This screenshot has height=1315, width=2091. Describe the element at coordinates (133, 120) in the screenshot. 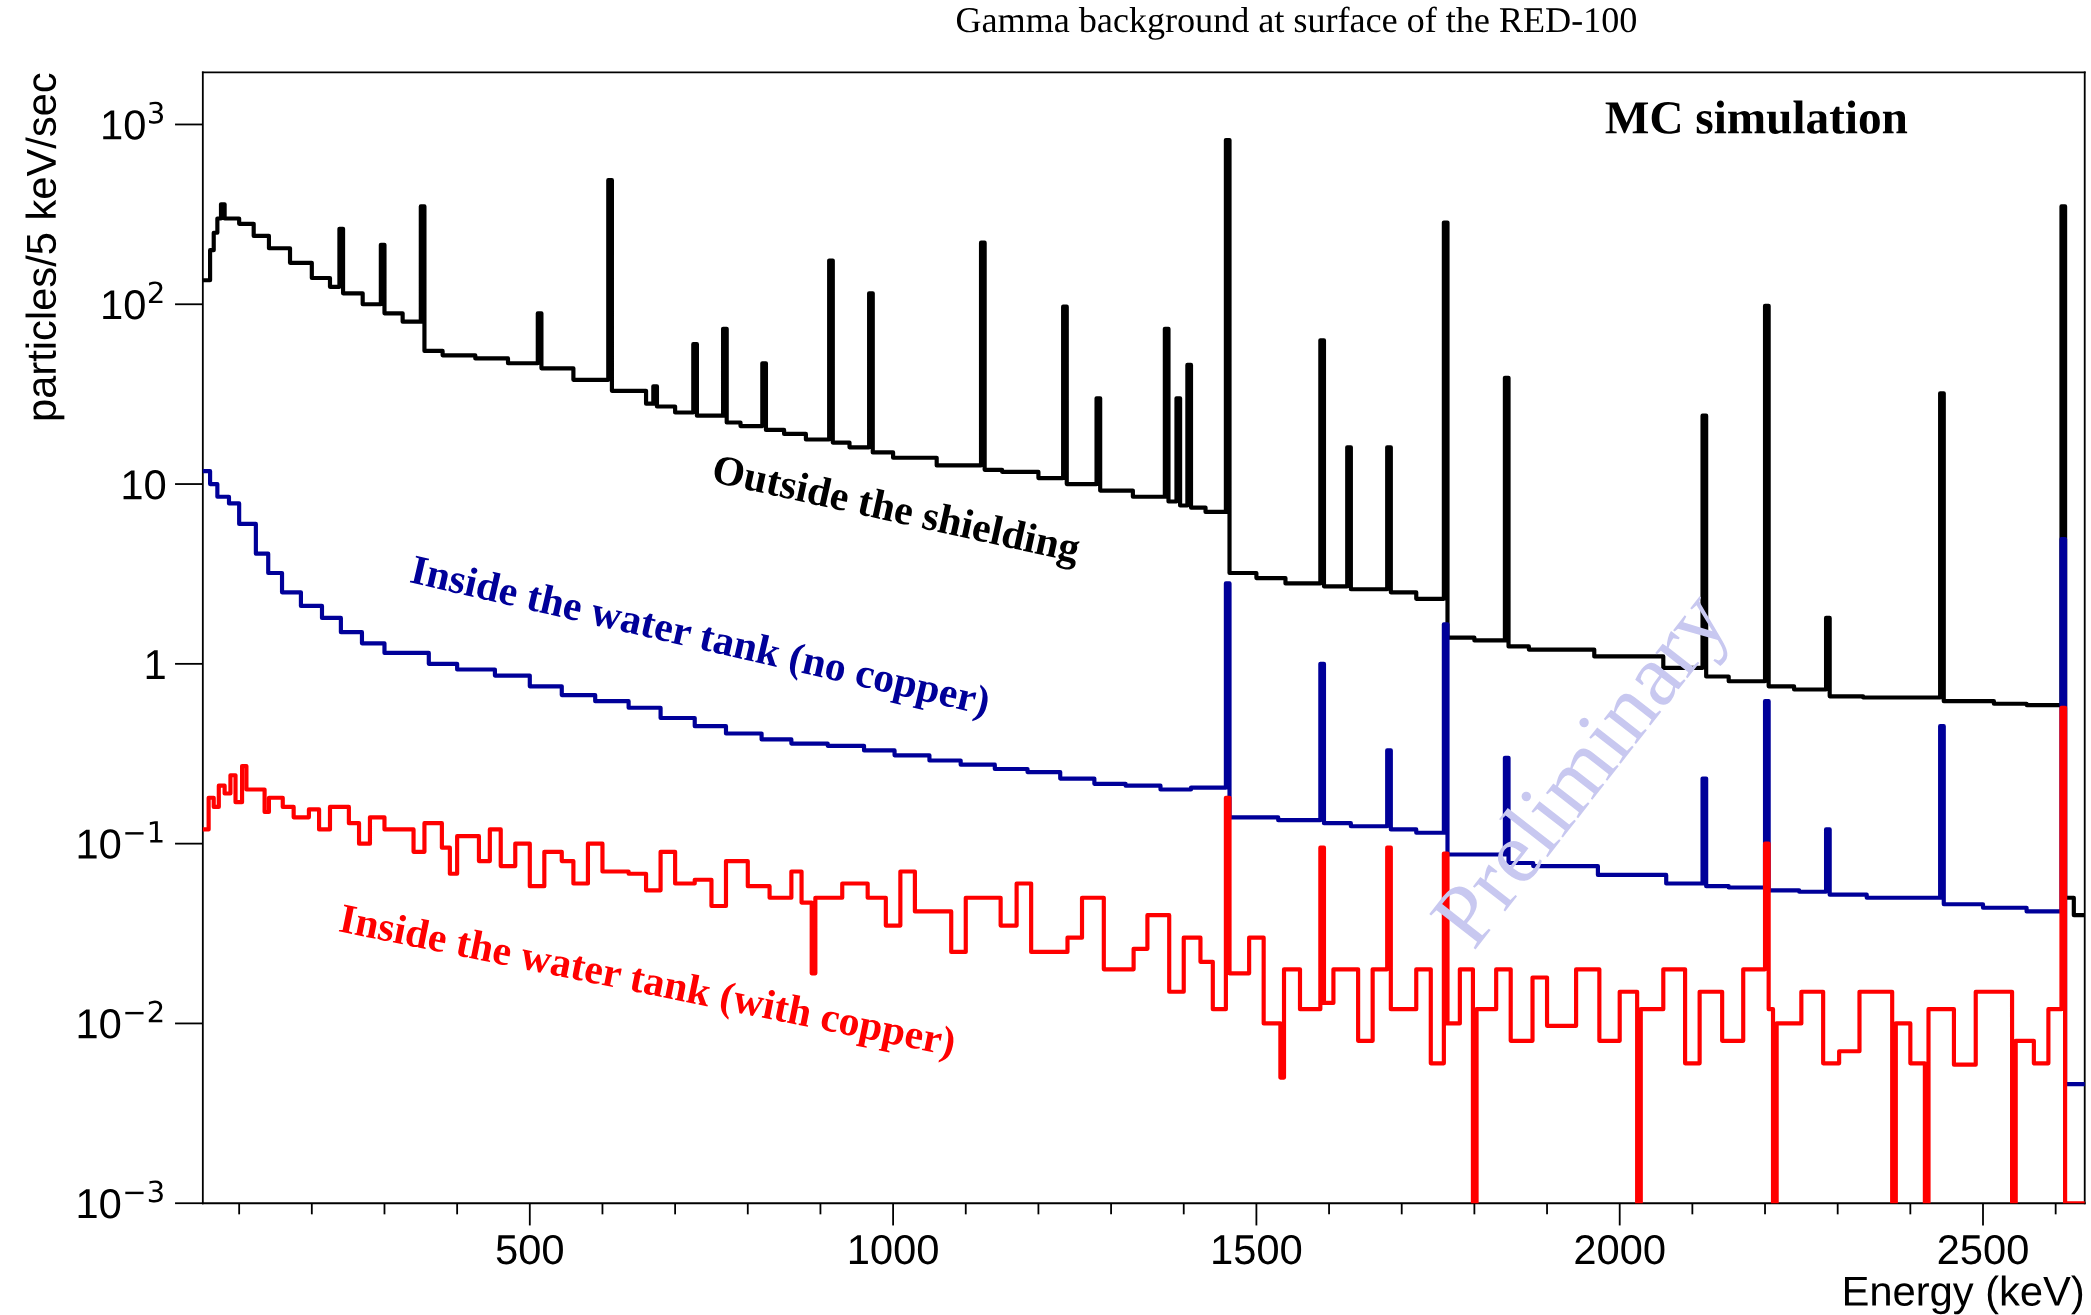

I see `y-tick-label: 10$^{3}$` at that location.